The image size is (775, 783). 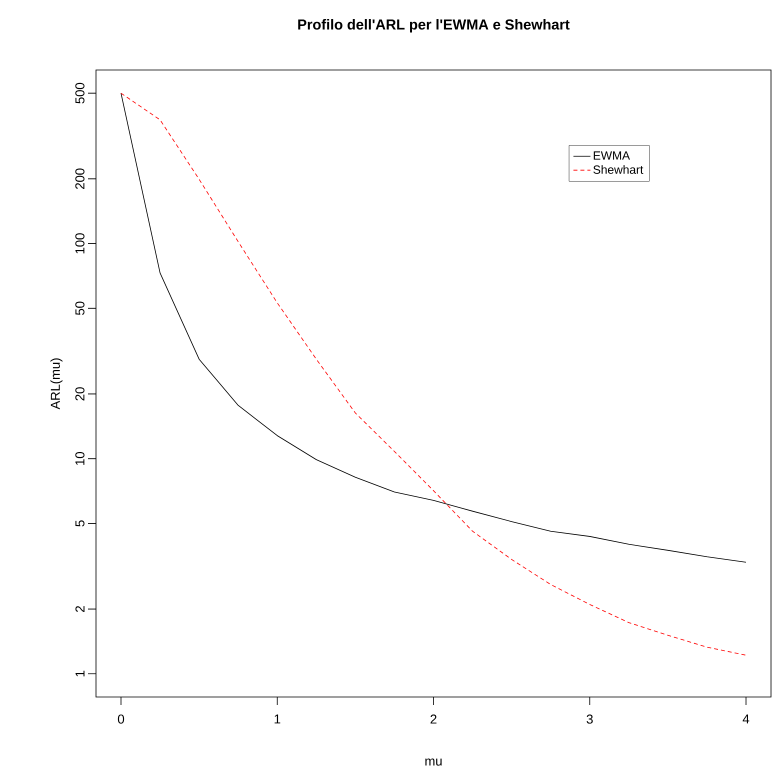 What do you see at coordinates (56, 384) in the screenshot?
I see `y-axis-title: ARL(mu)` at bounding box center [56, 384].